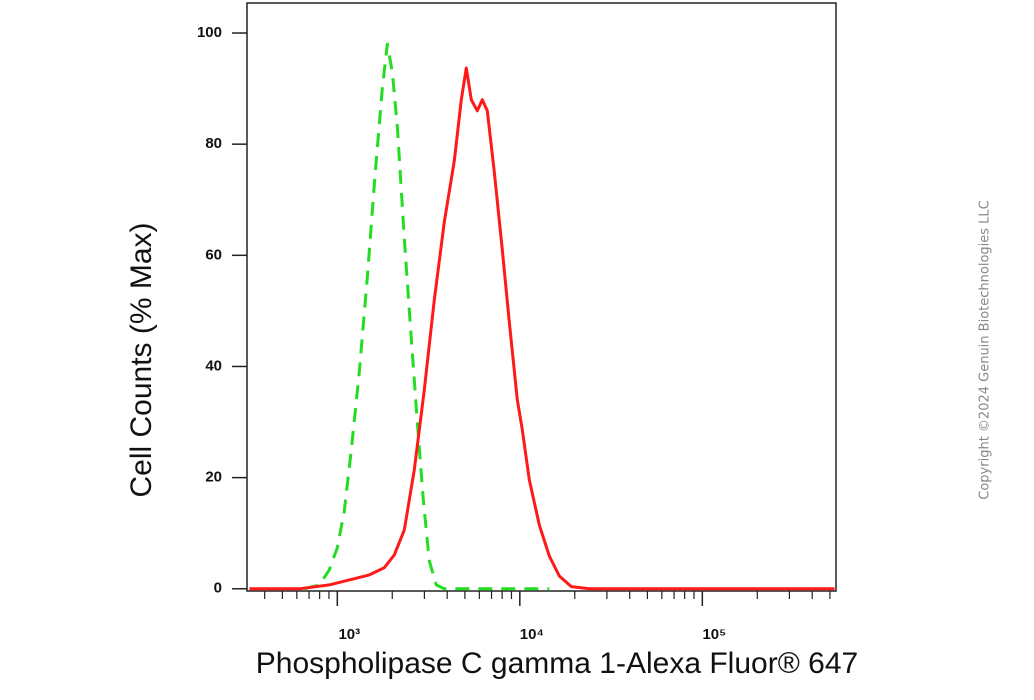 The height and width of the screenshot is (700, 1034). Describe the element at coordinates (213, 365) in the screenshot. I see `y-tick-label: 40` at that location.